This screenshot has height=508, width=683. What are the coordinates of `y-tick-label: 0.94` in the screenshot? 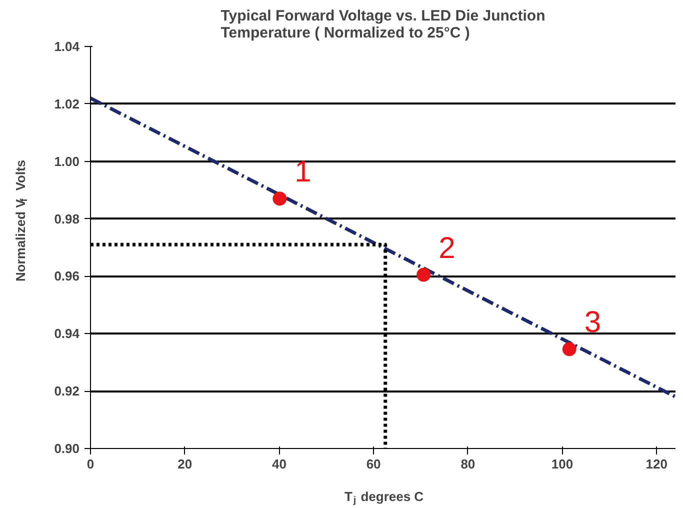 It's located at (67, 334).